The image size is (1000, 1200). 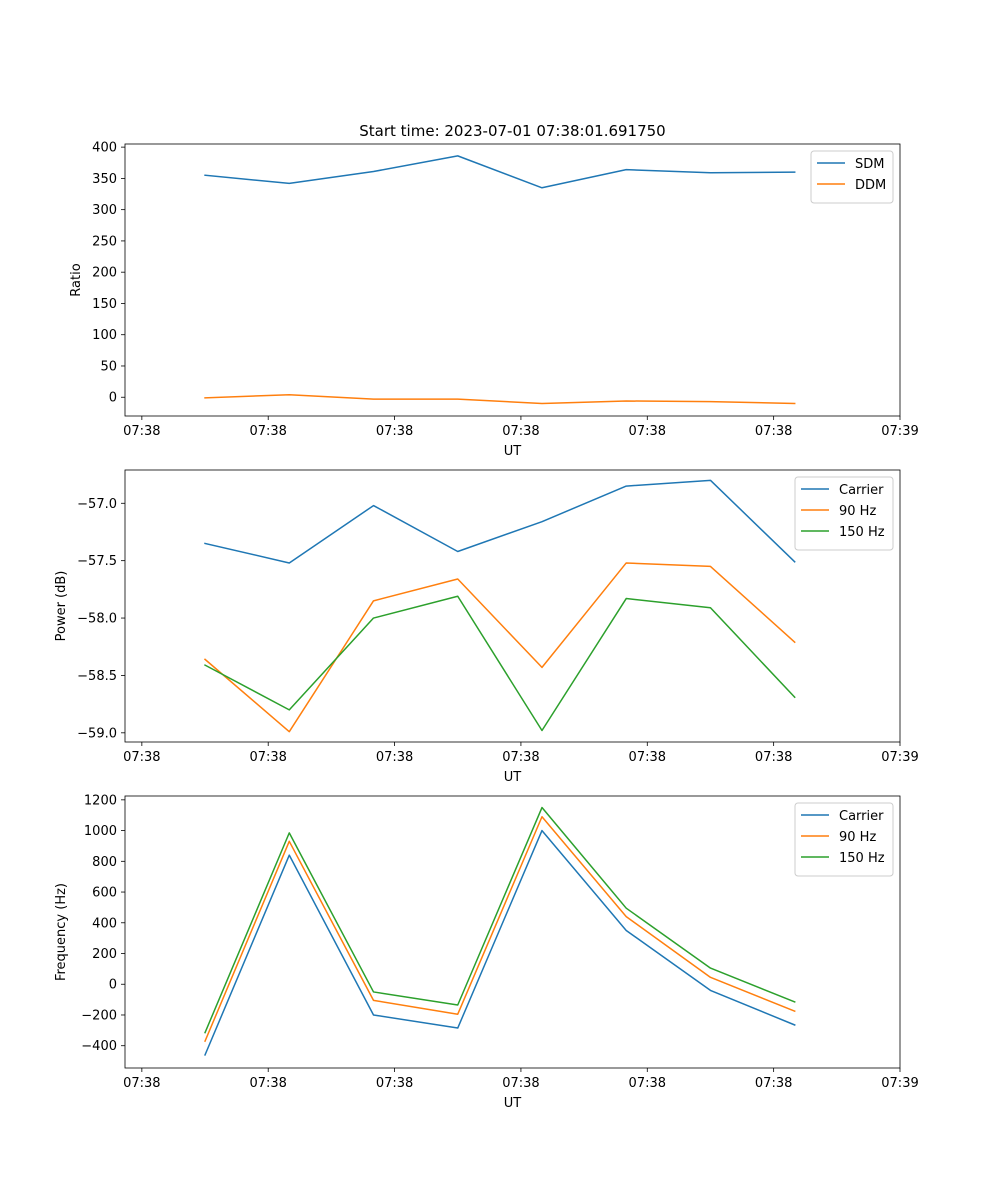 What do you see at coordinates (61, 932) in the screenshot?
I see `y-axis-label: Frequency (Hz)` at bounding box center [61, 932].